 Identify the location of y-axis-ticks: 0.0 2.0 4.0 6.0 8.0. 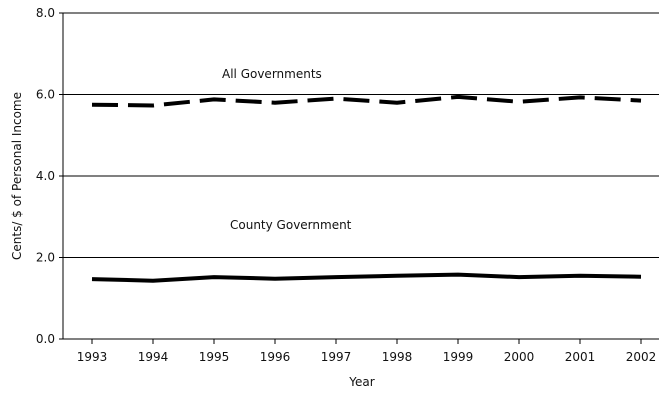
(45, 176).